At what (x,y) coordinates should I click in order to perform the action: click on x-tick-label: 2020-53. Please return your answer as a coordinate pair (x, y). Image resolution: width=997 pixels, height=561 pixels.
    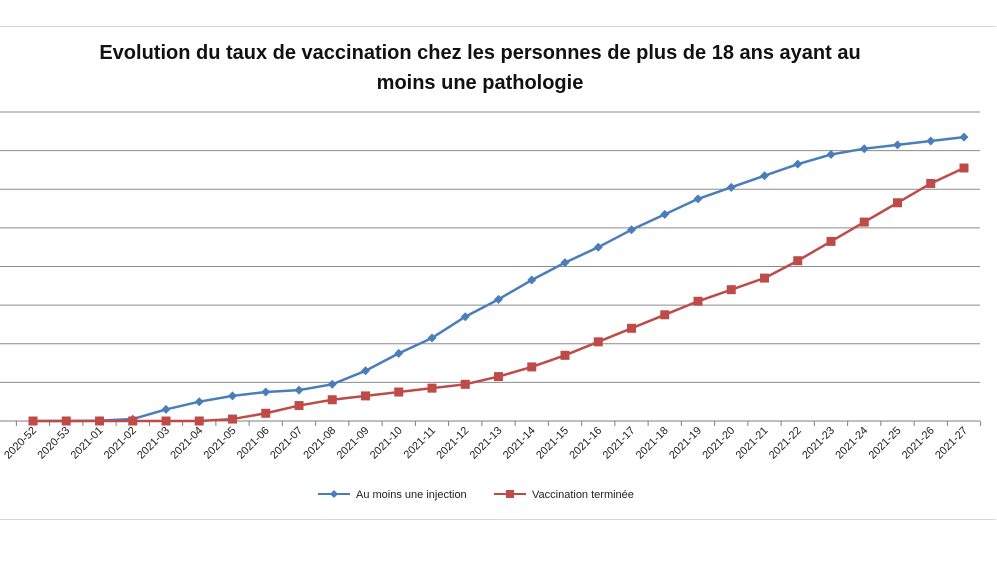
    Looking at the image, I should click on (53, 443).